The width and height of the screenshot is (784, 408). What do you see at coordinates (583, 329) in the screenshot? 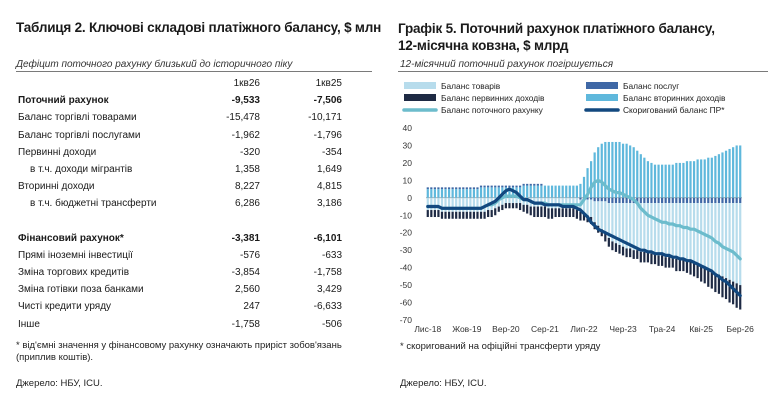
I see `x-tick-label: Лип-22` at bounding box center [583, 329].